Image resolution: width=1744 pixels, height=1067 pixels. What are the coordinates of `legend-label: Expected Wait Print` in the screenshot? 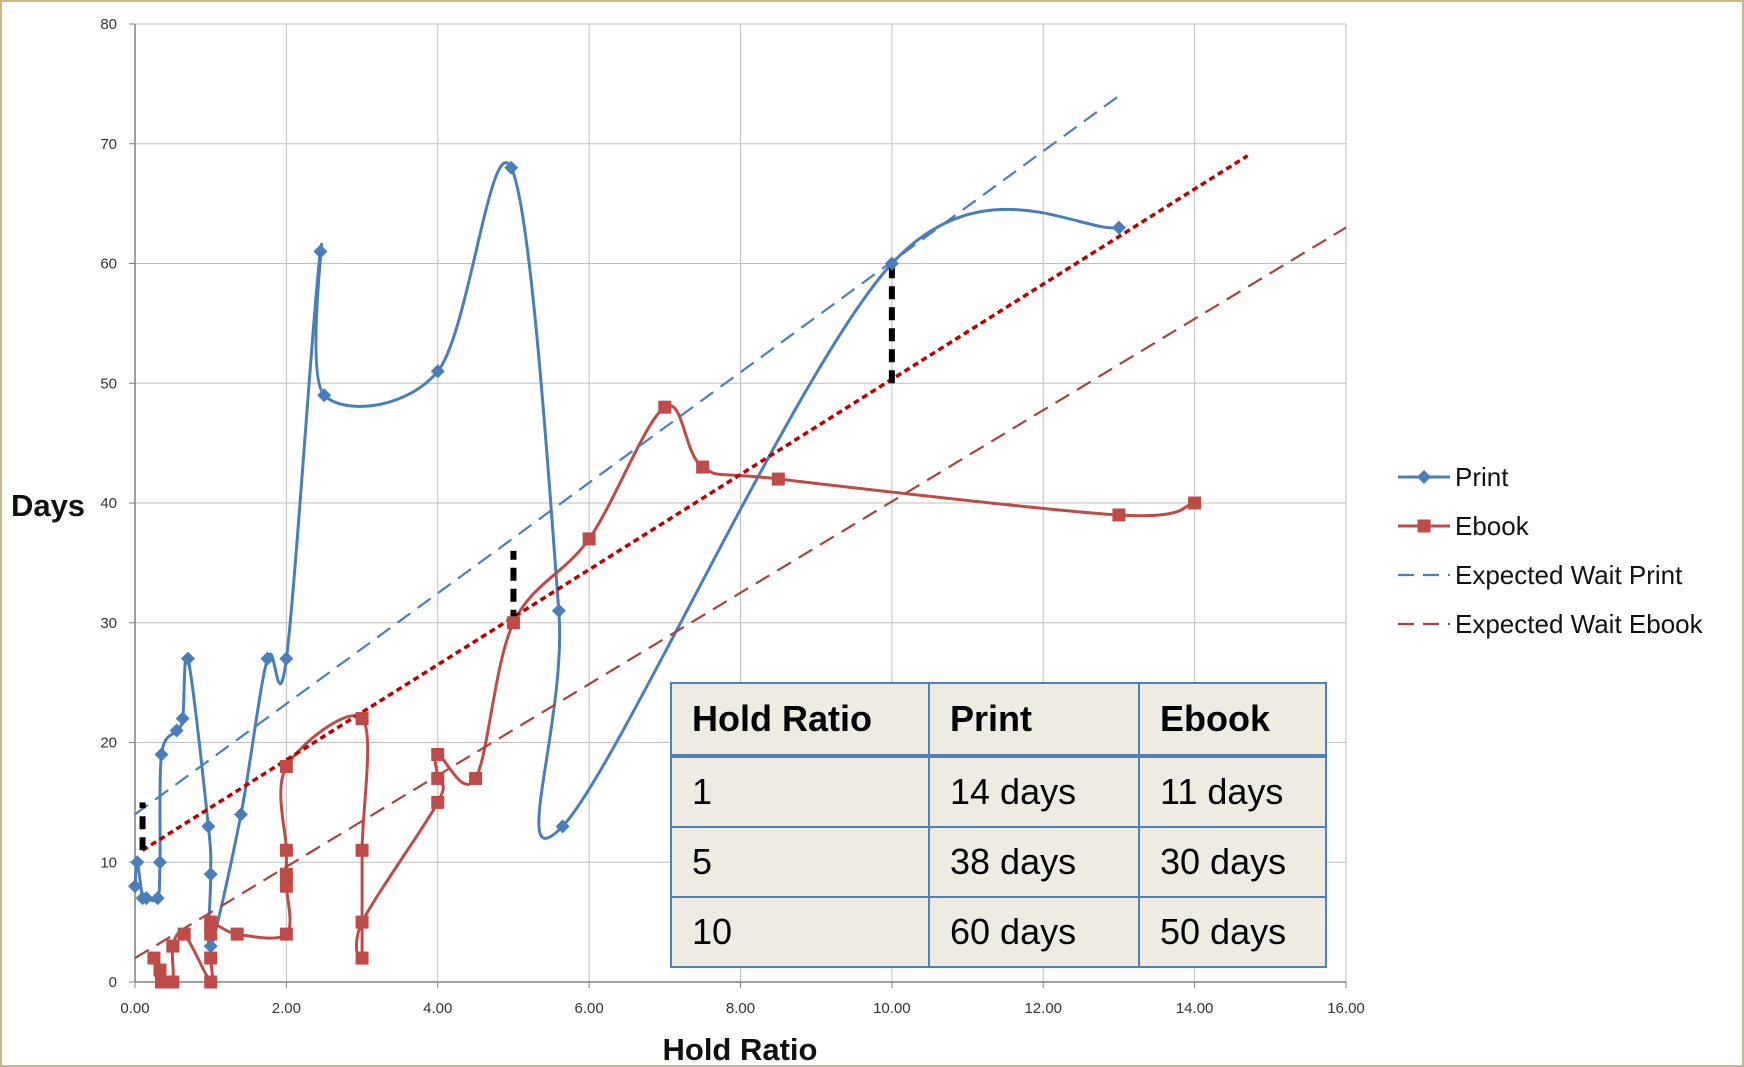 It's located at (1569, 575).